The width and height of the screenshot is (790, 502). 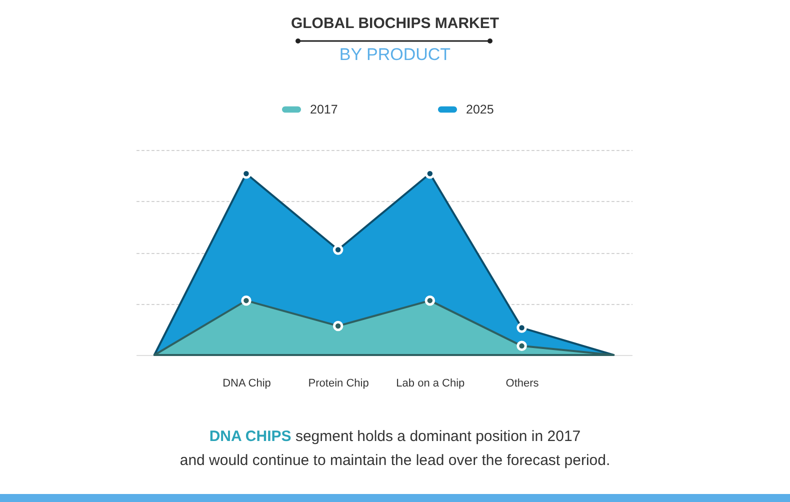 I want to click on x-tick-label: Protein Chip, so click(x=338, y=384).